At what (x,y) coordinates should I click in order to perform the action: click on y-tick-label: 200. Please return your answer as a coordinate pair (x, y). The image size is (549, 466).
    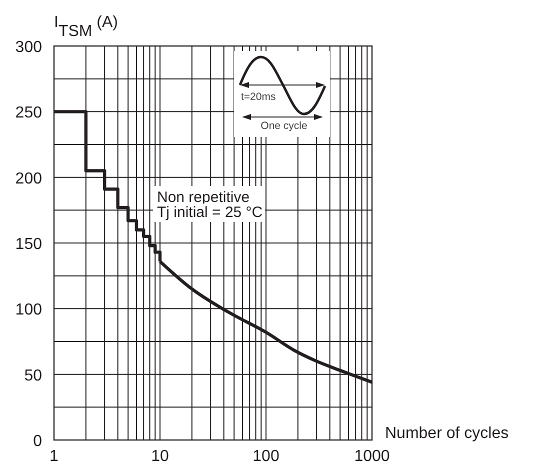
    Looking at the image, I should click on (28, 179).